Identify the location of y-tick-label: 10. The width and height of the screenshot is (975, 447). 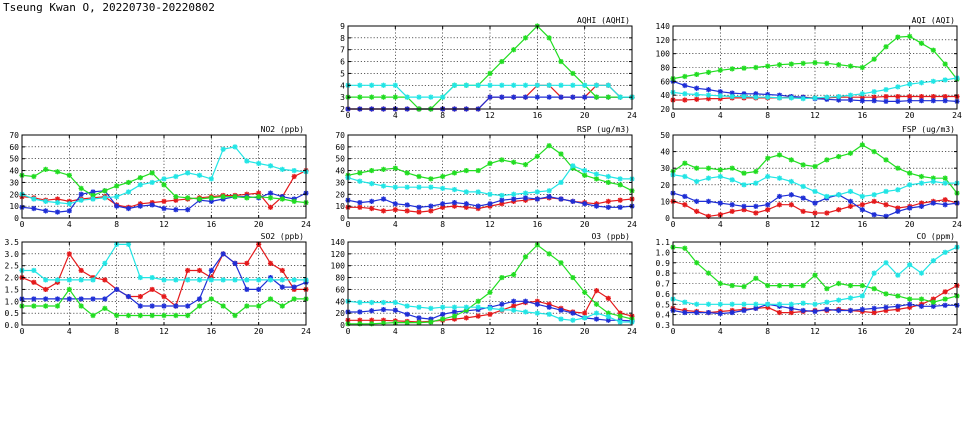
(340, 206).